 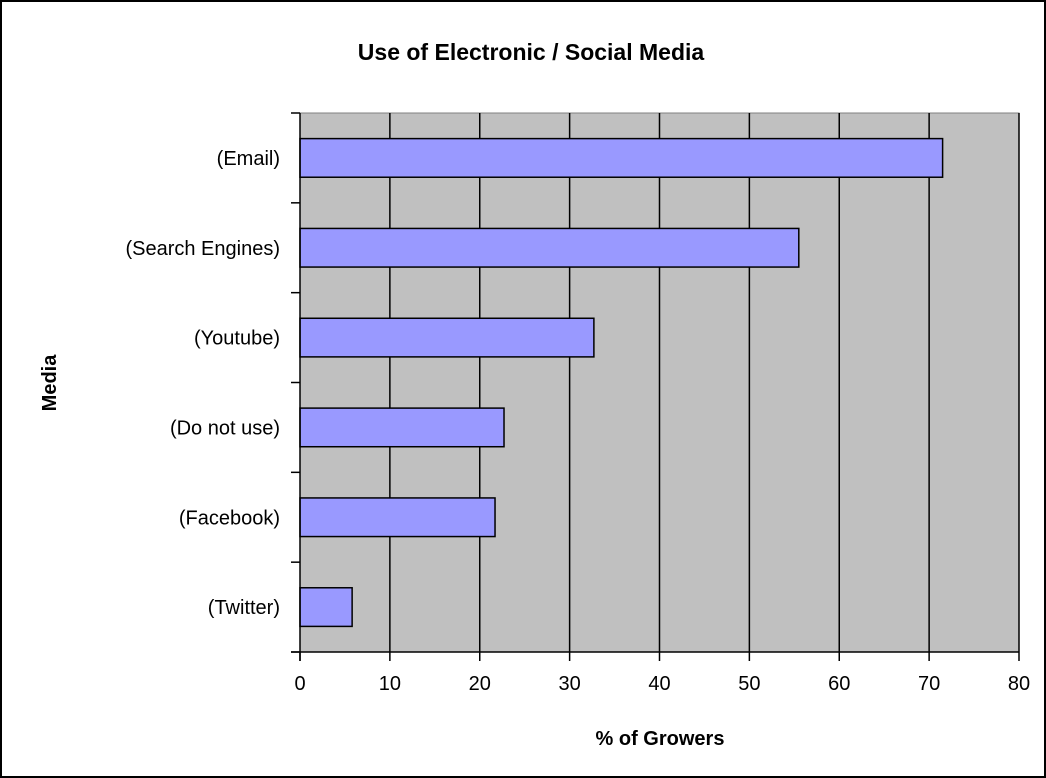 I want to click on chart-title: Use of Electronic / Social Media, so click(x=531, y=52).